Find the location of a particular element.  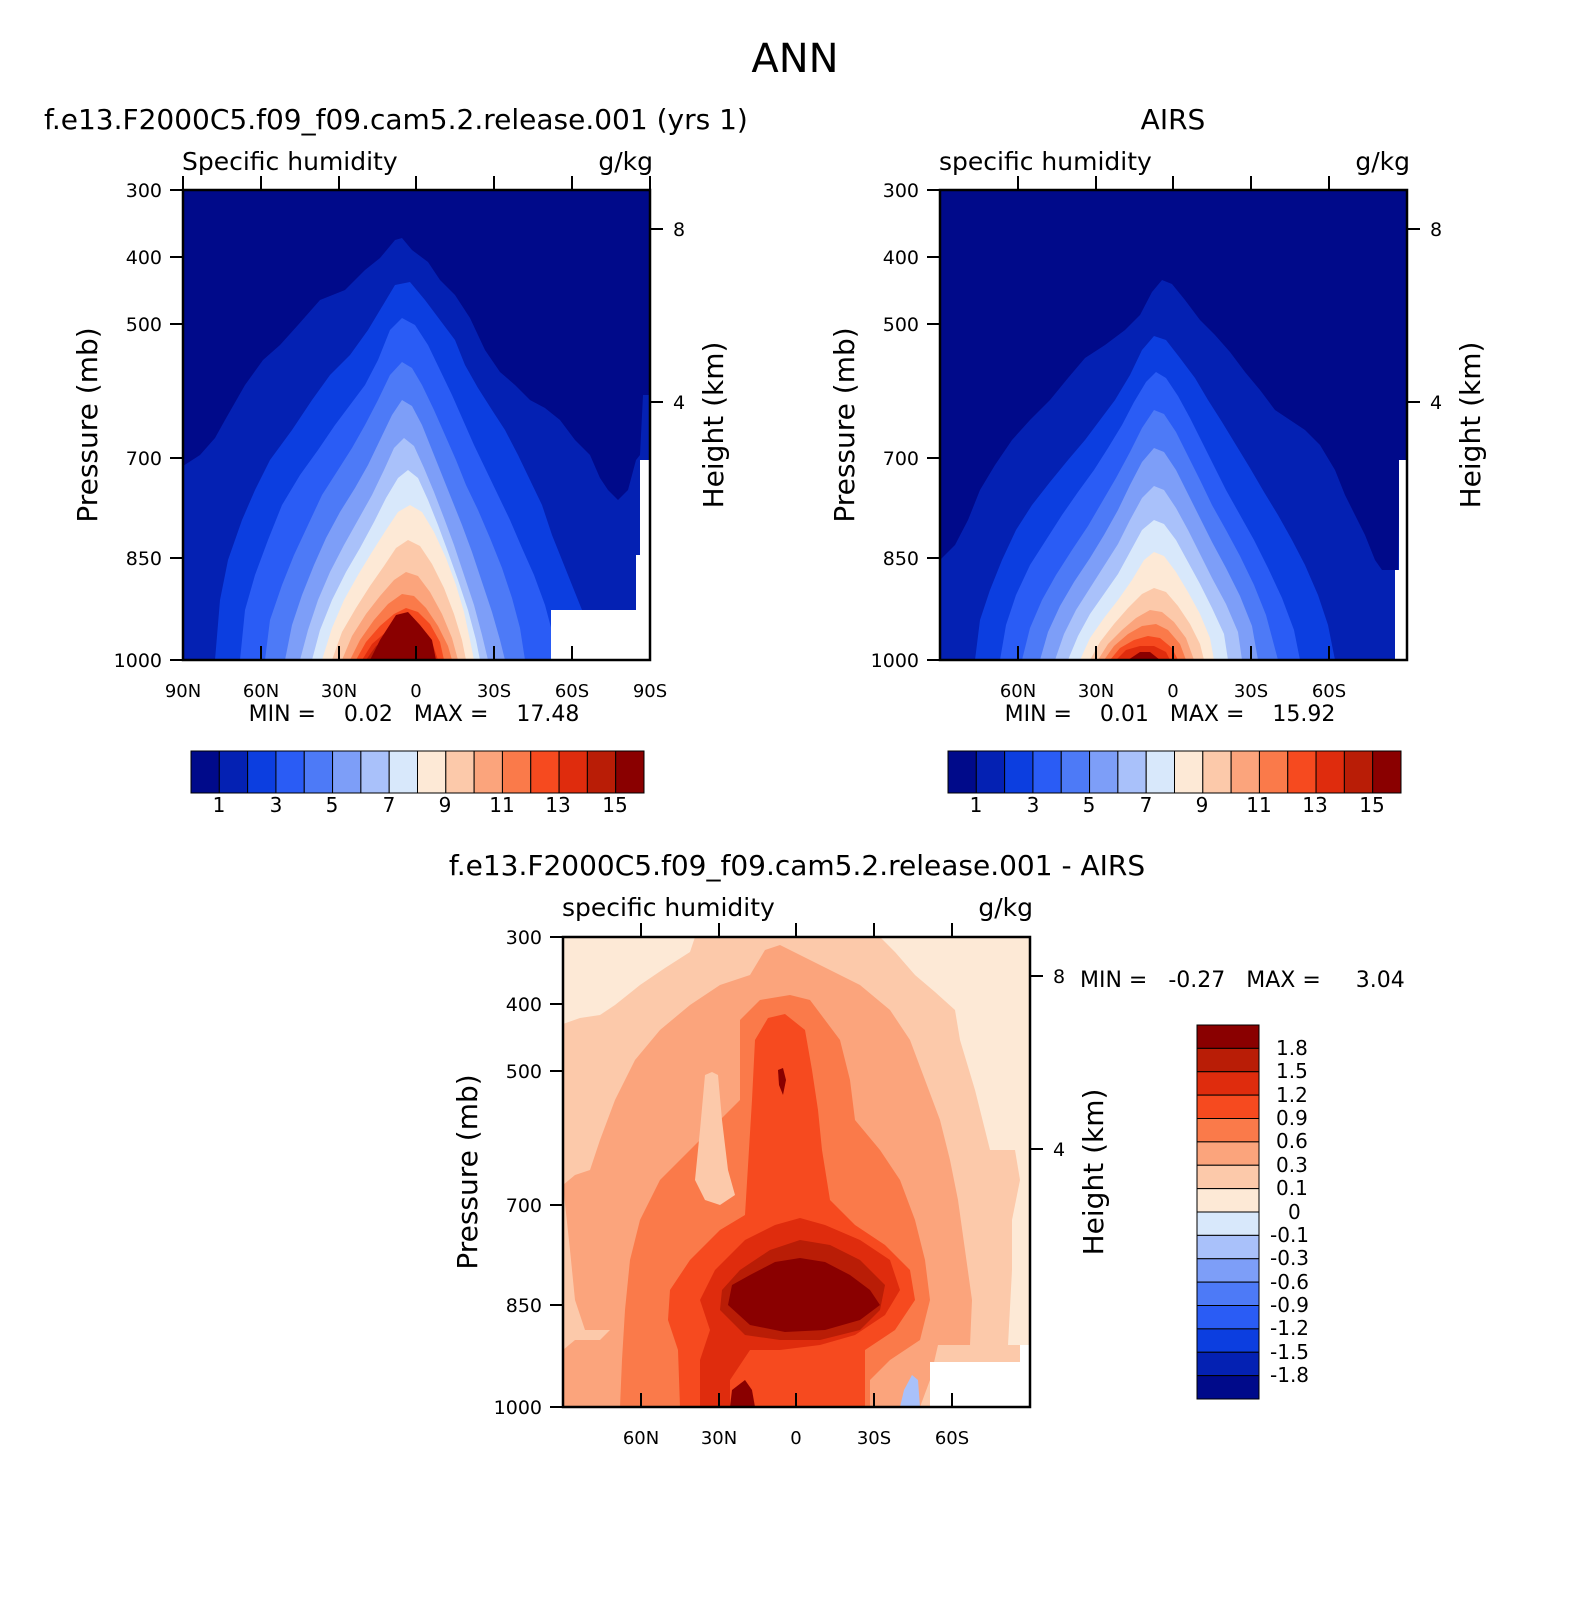

diff-cb-label-11: -0.6 is located at coordinates (1289, 1282).